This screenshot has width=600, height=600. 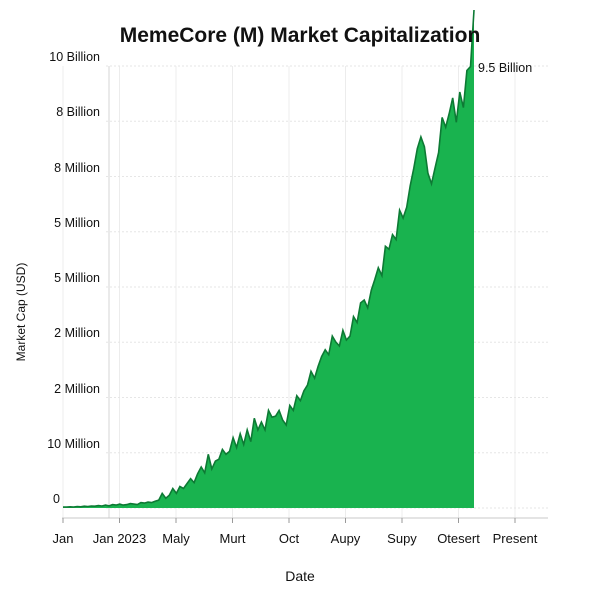 What do you see at coordinates (77, 167) in the screenshot?
I see `y-tick-label: 8 Million` at bounding box center [77, 167].